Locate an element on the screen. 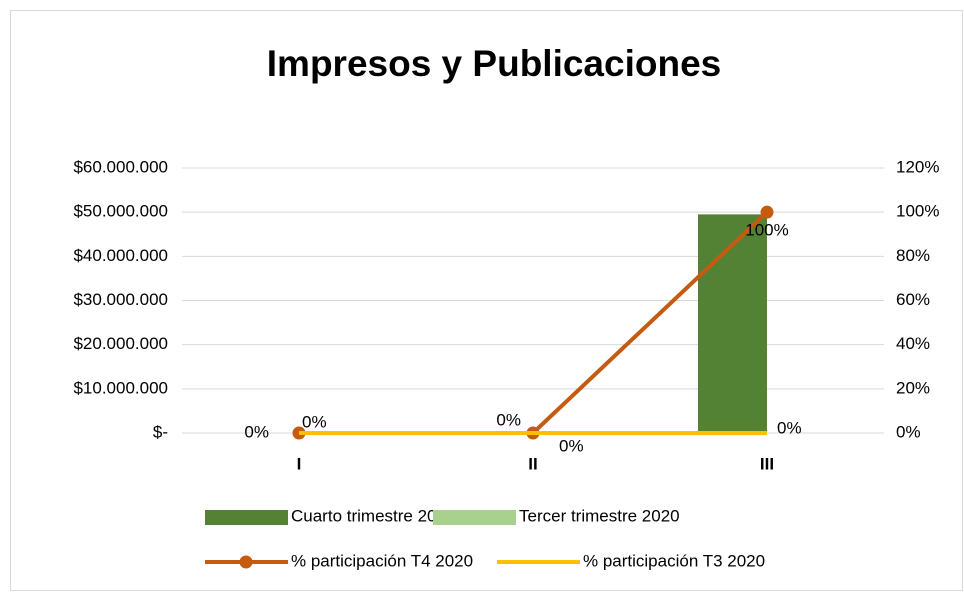 The height and width of the screenshot is (592, 964). x-tick-label: III is located at coordinates (767, 463).